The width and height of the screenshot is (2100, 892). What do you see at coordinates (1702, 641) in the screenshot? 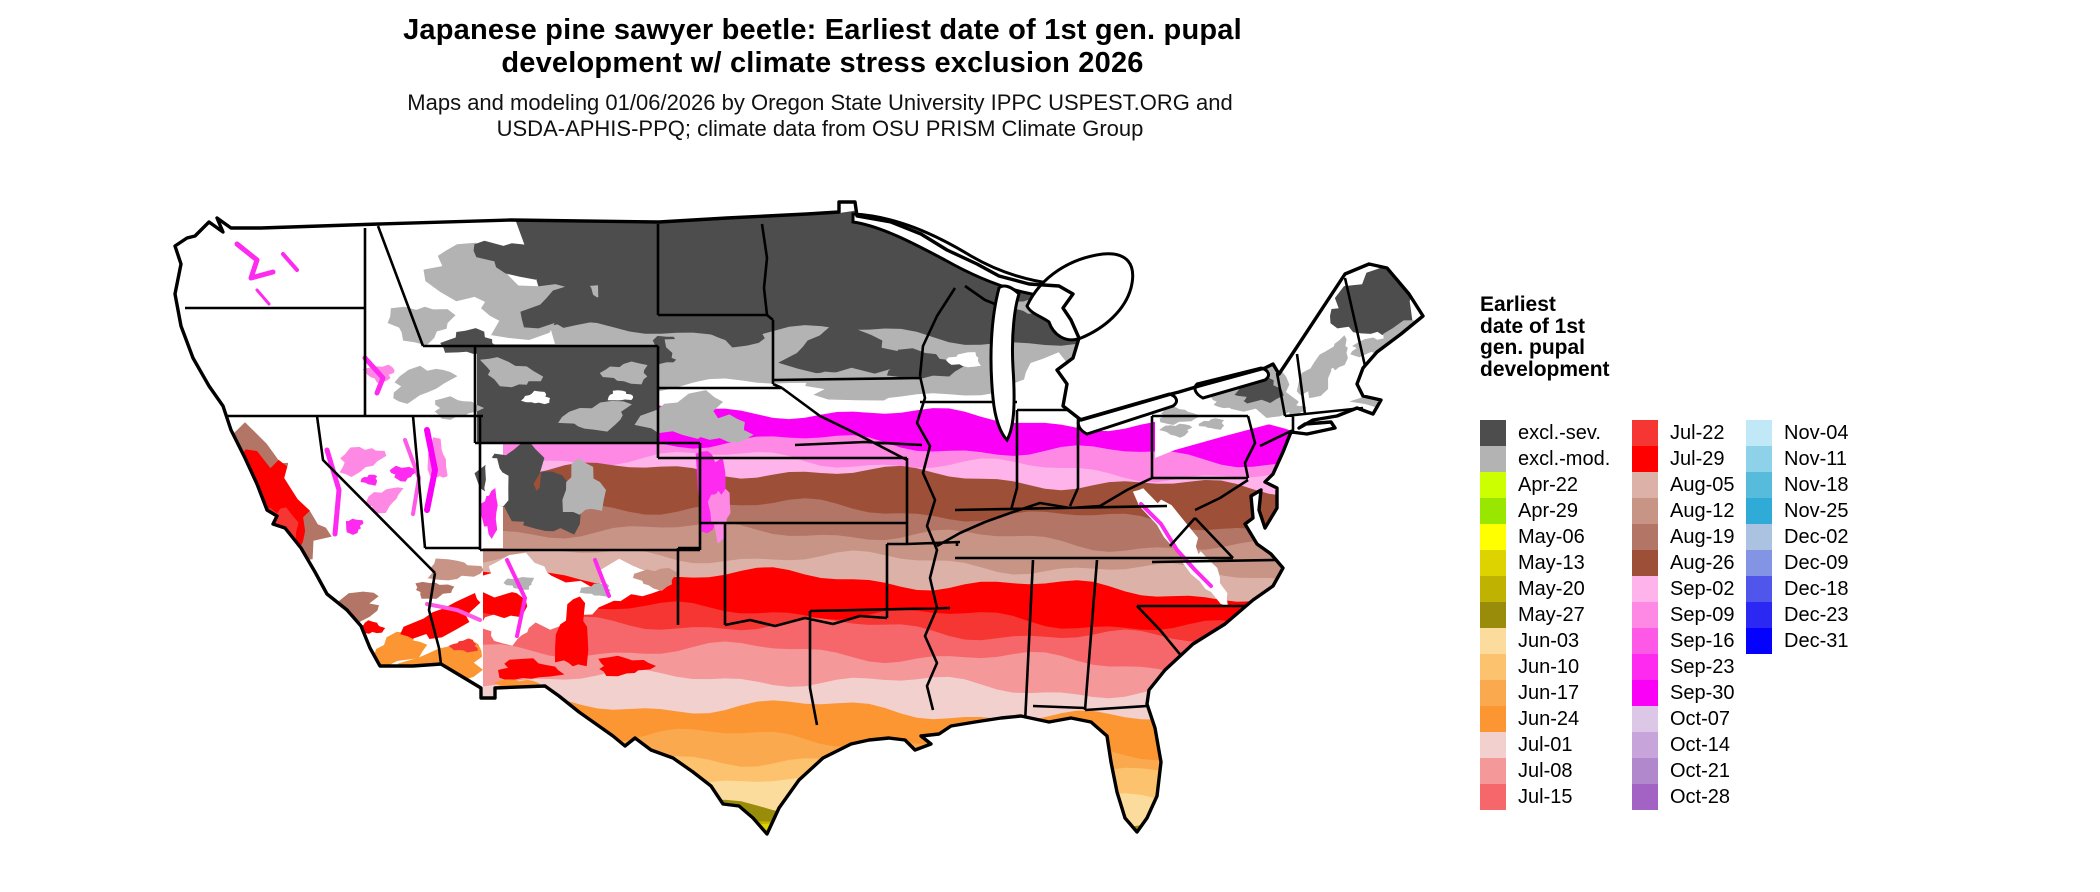
I see `legend-label: Sep-16` at bounding box center [1702, 641].